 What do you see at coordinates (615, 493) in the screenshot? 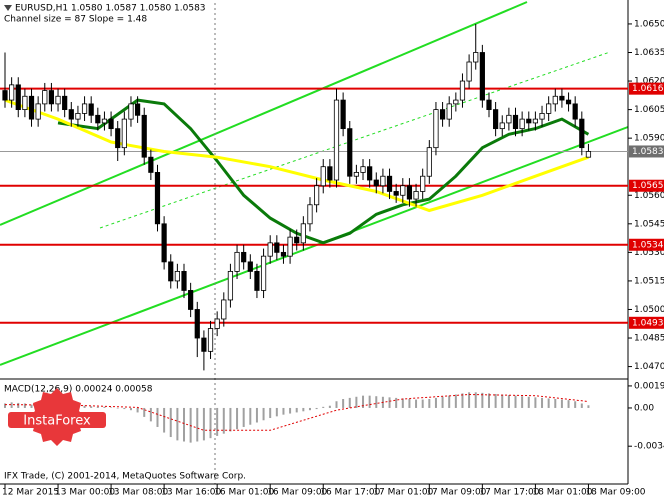
I see `x-tick-label: 18 Mar 09:00` at bounding box center [615, 493].